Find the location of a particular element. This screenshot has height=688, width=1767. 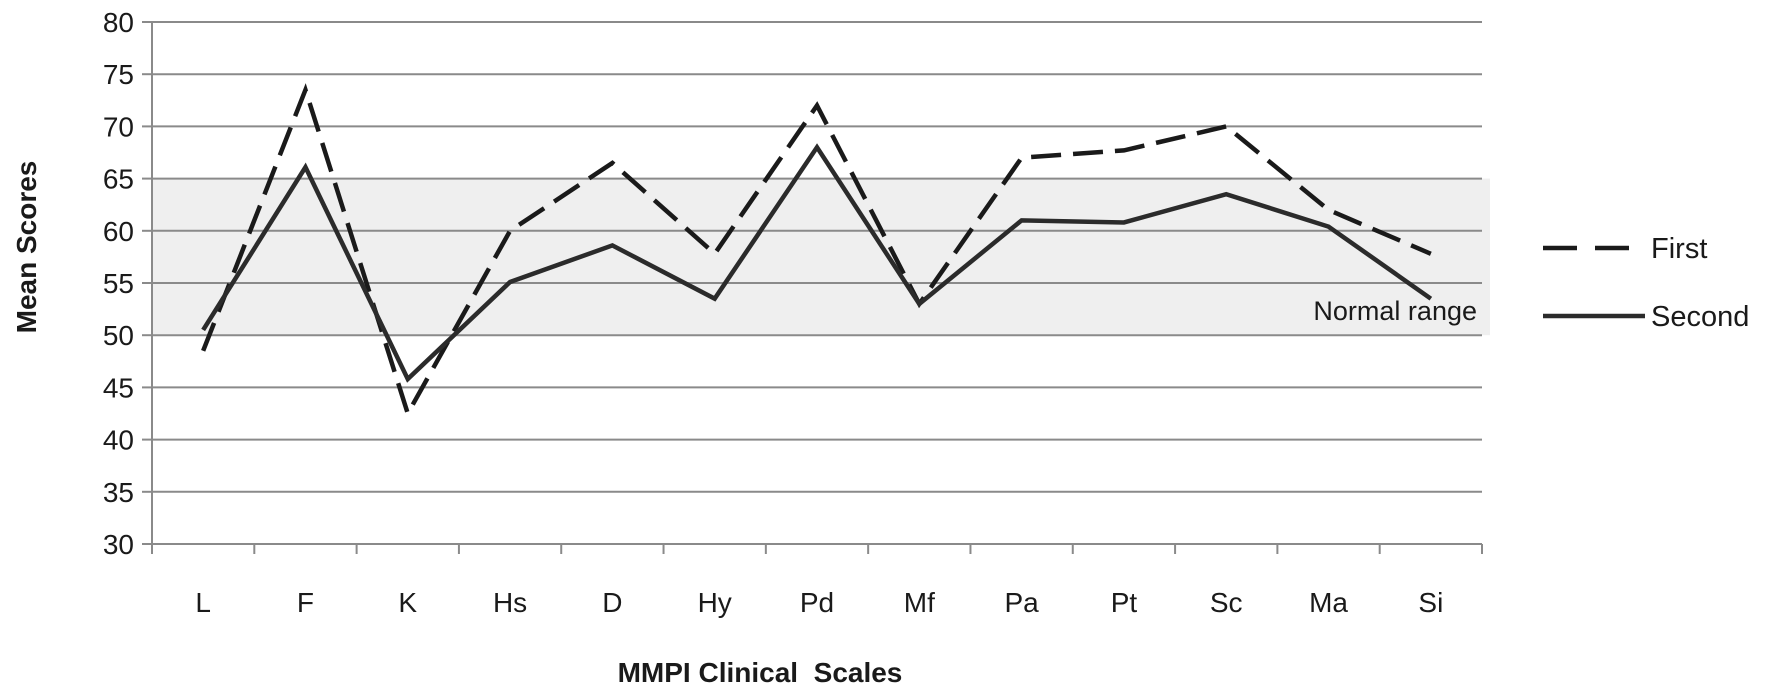

x-tick-label-Mf: Mf is located at coordinates (919, 602).